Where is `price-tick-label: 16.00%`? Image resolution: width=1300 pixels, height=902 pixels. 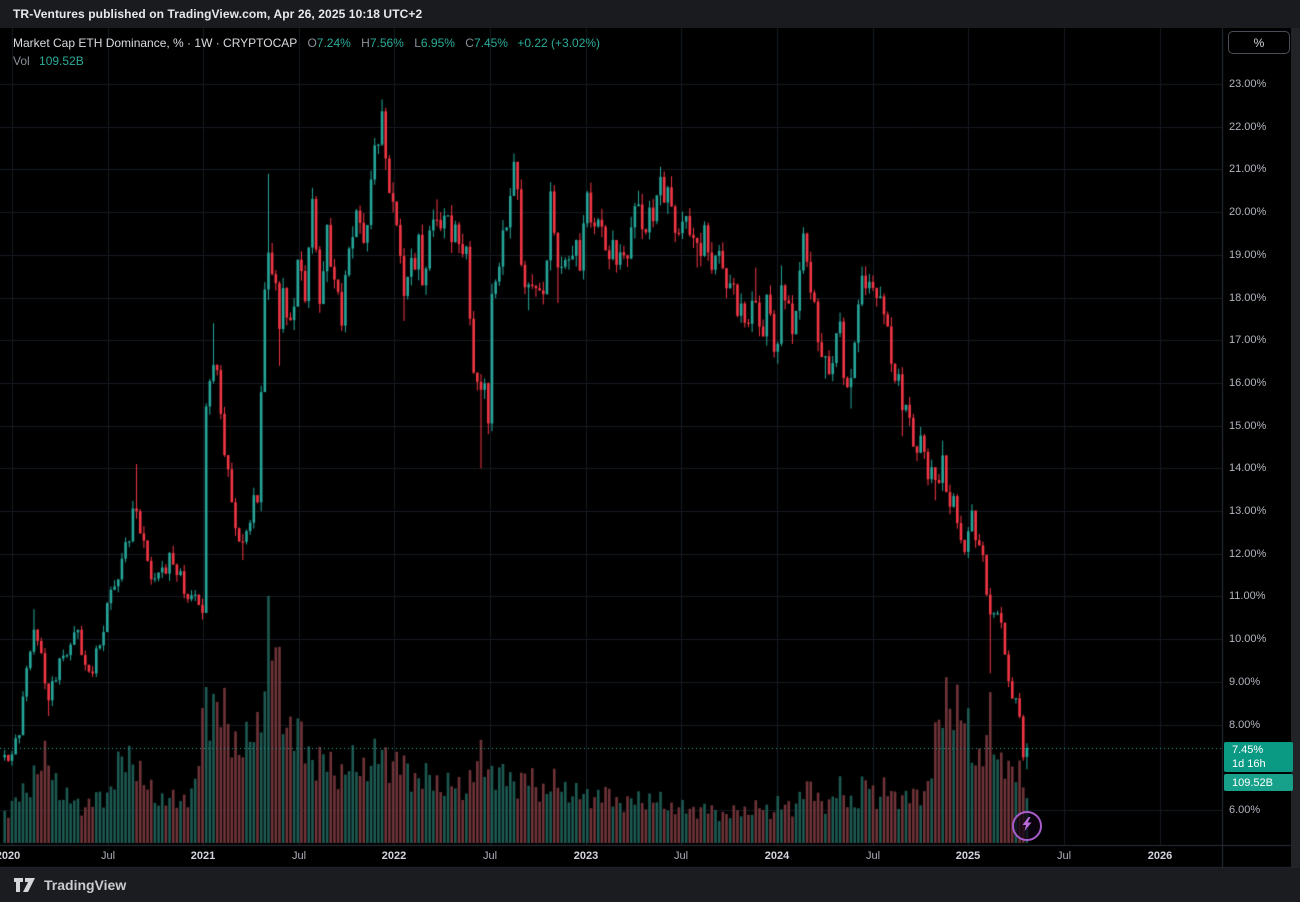 price-tick-label: 16.00% is located at coordinates (1248, 382).